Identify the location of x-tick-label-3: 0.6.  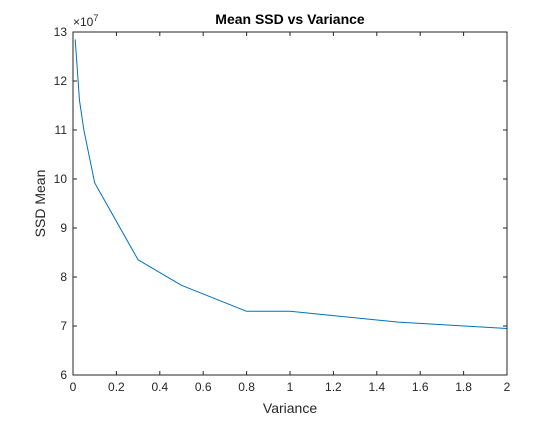
(203, 387).